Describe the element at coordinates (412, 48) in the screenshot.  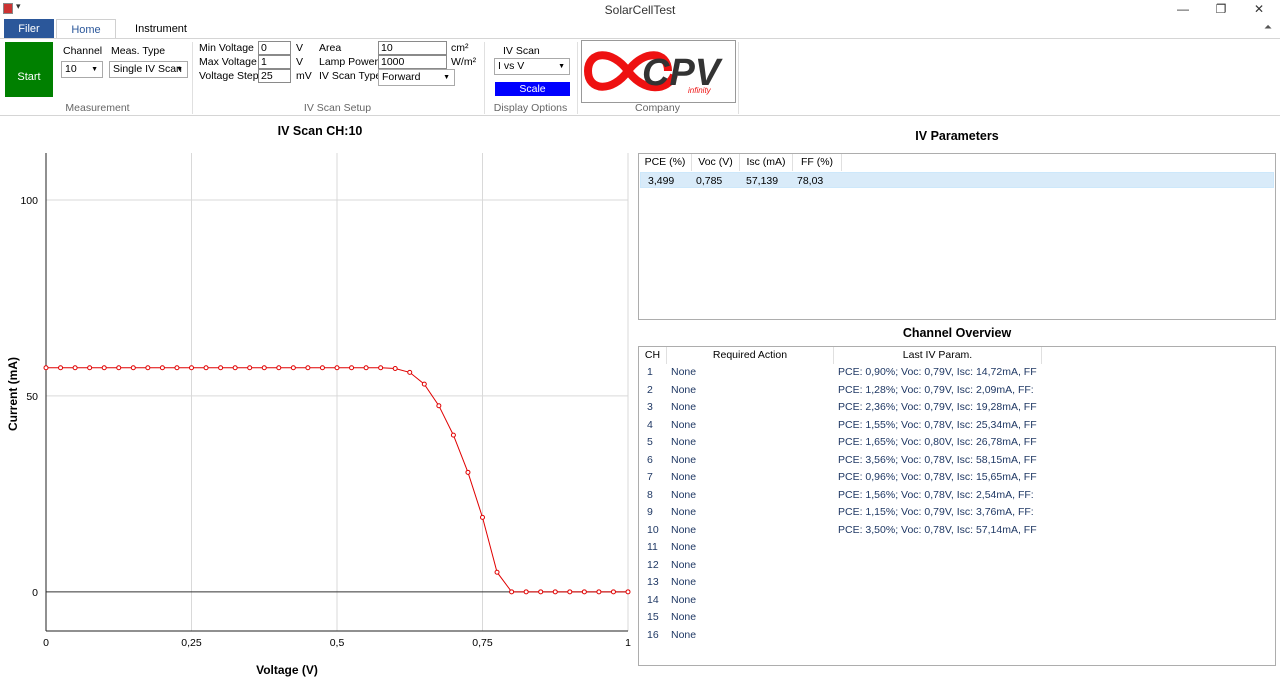
I see `area-field: 10` at that location.